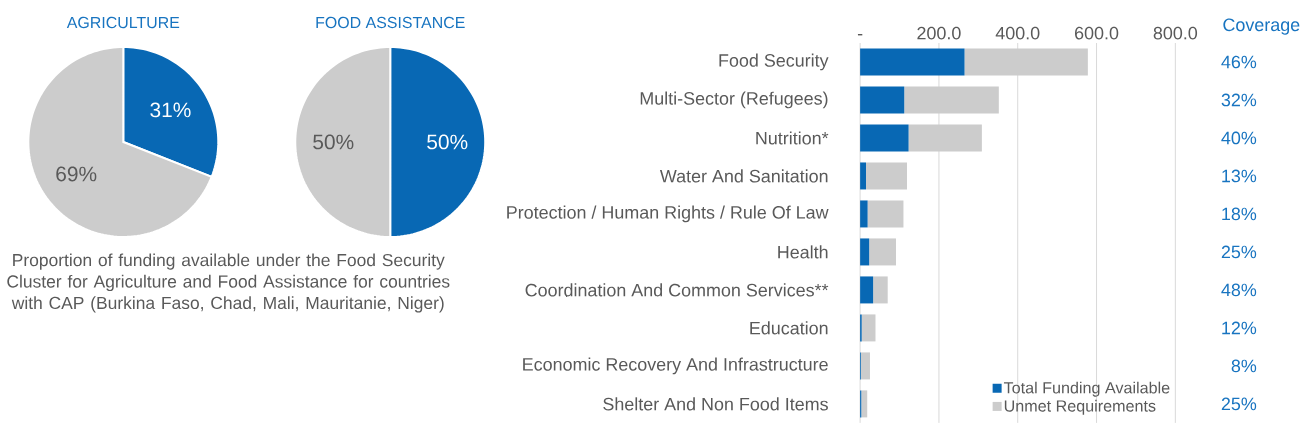 This screenshot has width=1307, height=426. What do you see at coordinates (1080, 407) in the screenshot?
I see `legend-label: Unmet Requirements` at bounding box center [1080, 407].